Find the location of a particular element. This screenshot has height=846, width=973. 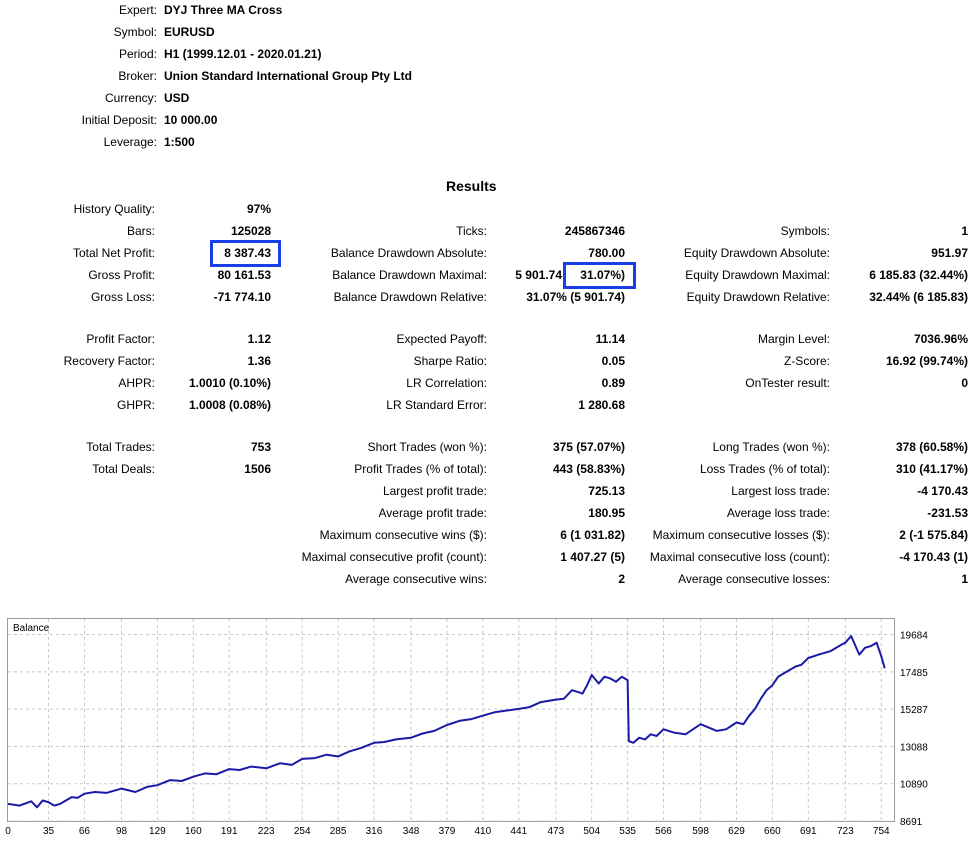

col2-value: 375 (57.07%) is located at coordinates (588, 447).